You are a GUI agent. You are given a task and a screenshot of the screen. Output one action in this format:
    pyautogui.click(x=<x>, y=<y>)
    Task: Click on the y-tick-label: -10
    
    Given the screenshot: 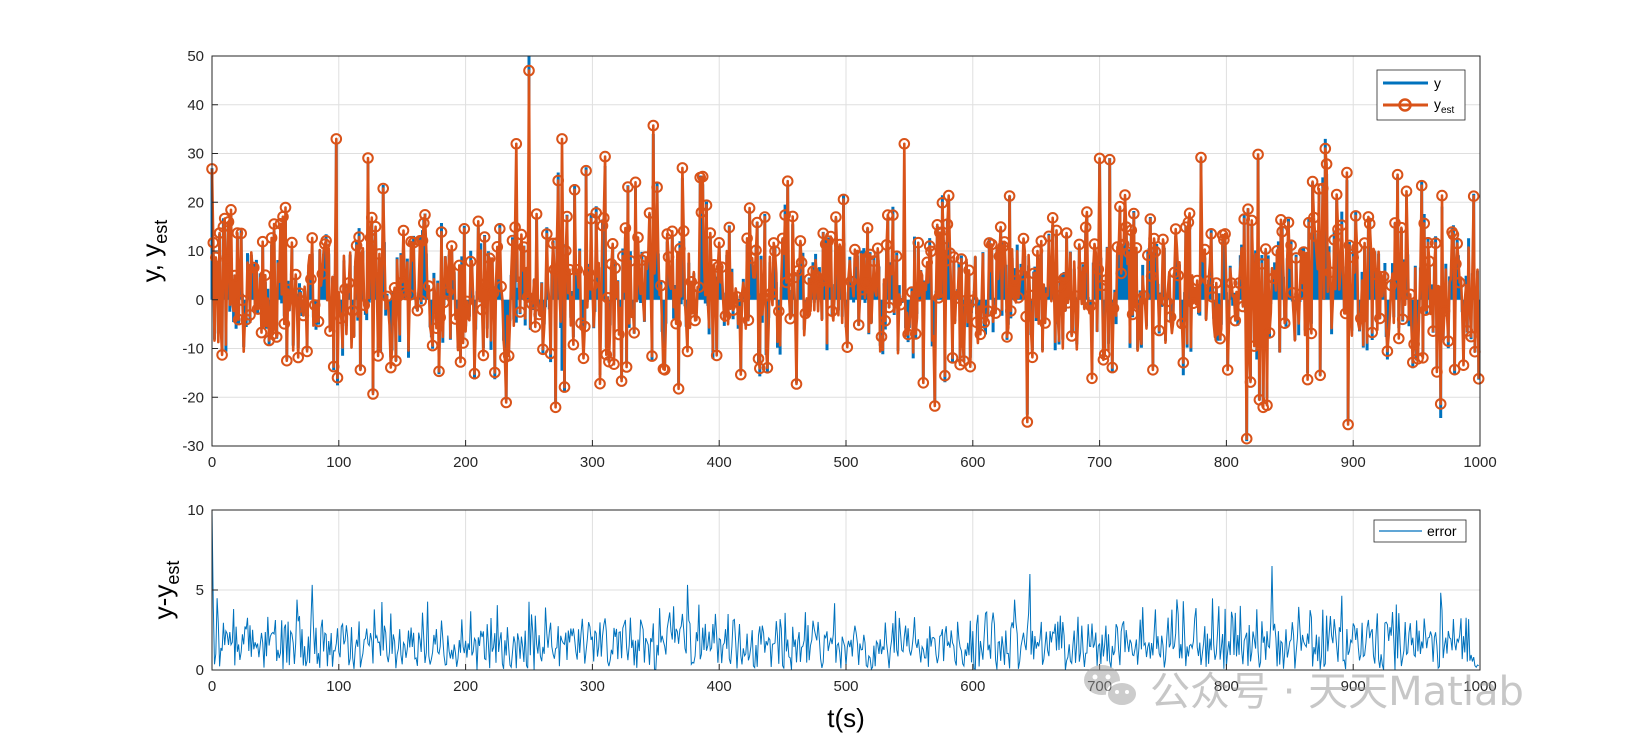 What is the action you would take?
    pyautogui.click(x=193, y=349)
    